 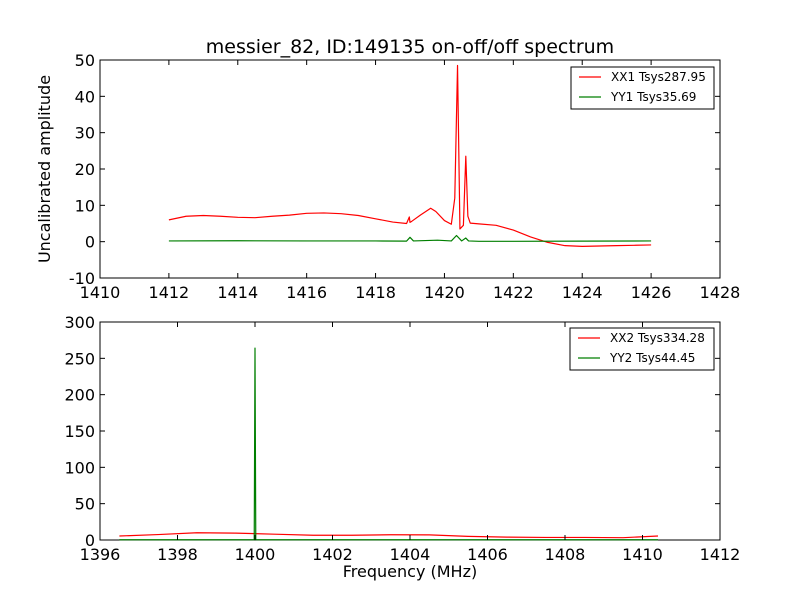 What do you see at coordinates (720, 292) in the screenshot?
I see `top-x-tick-label: 1428` at bounding box center [720, 292].